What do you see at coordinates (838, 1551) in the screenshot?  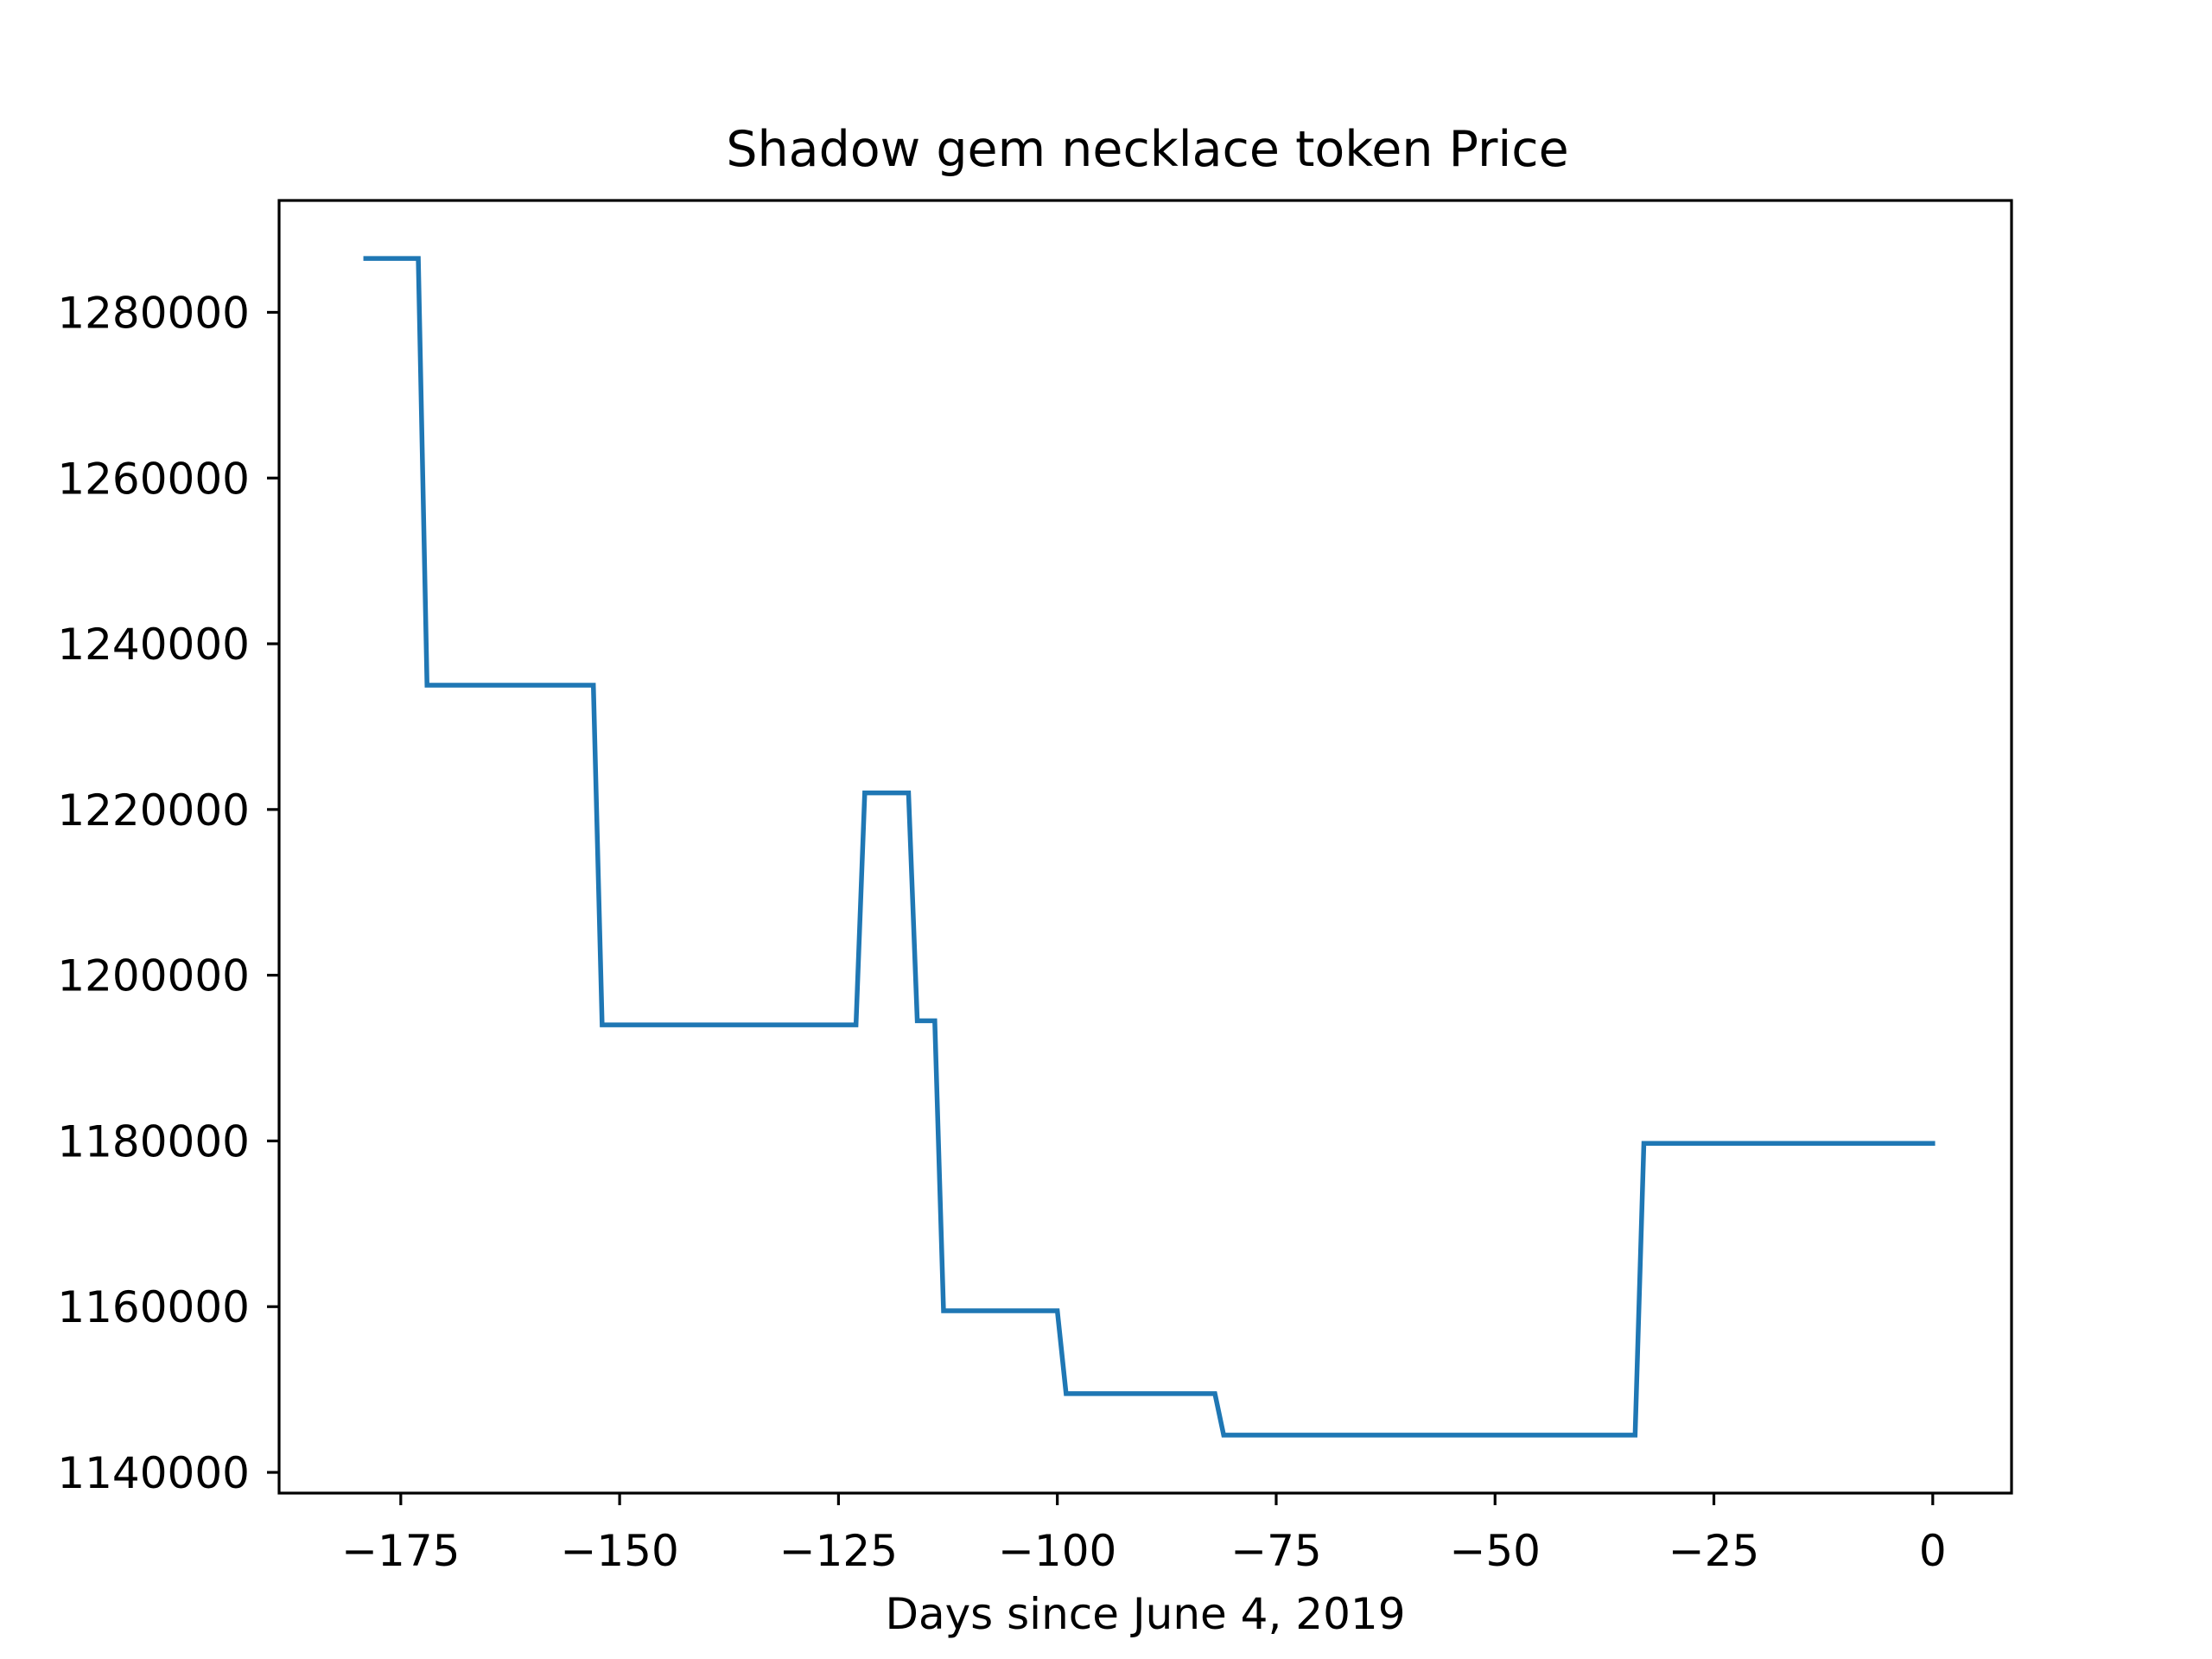 I see `x-tick-label: −125` at bounding box center [838, 1551].